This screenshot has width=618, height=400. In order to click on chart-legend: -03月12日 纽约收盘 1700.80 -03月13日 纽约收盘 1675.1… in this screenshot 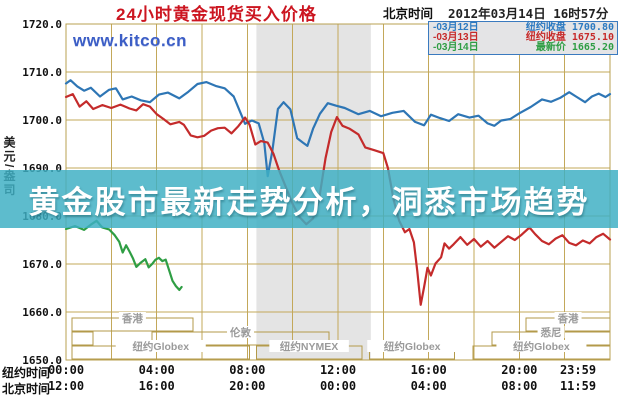, I will do `click(523, 38)`.